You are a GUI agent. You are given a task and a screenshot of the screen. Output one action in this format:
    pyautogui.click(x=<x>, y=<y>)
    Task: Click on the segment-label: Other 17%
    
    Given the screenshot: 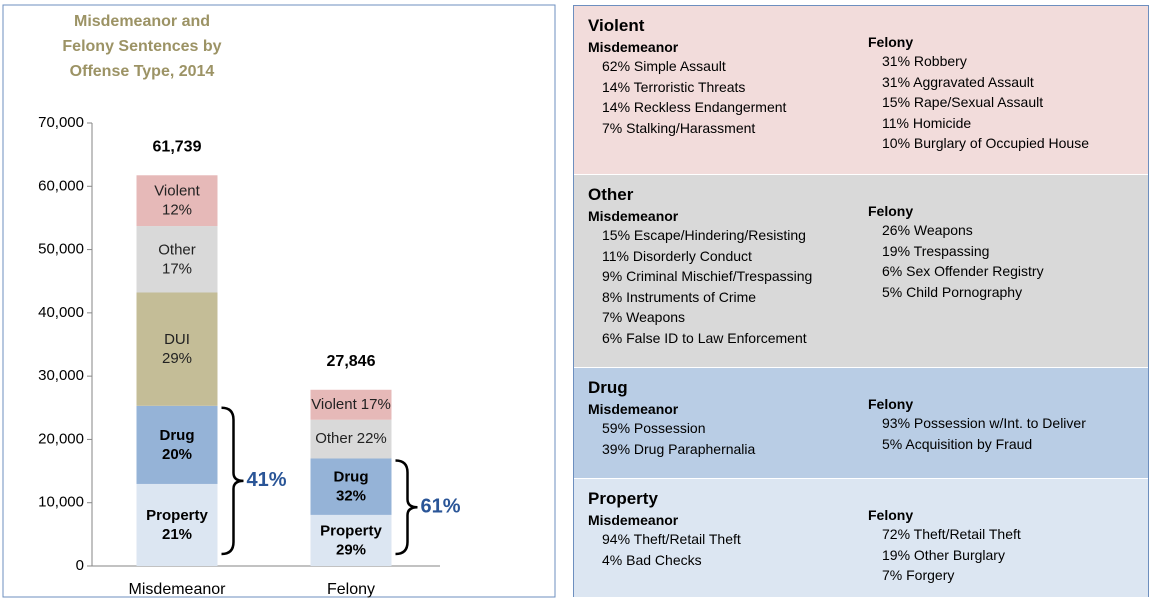 What is the action you would take?
    pyautogui.click(x=177, y=259)
    